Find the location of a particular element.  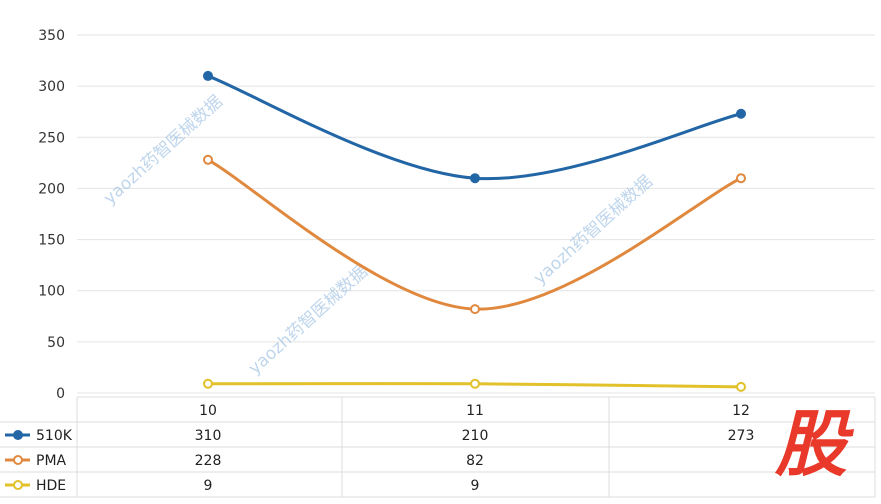

table-value: 210 is located at coordinates (475, 436).